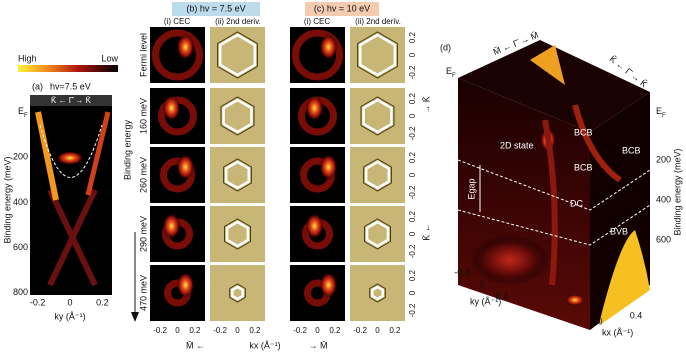 The image size is (686, 357). I want to click on column-label: (ii) 2nd deriv., so click(378, 21).